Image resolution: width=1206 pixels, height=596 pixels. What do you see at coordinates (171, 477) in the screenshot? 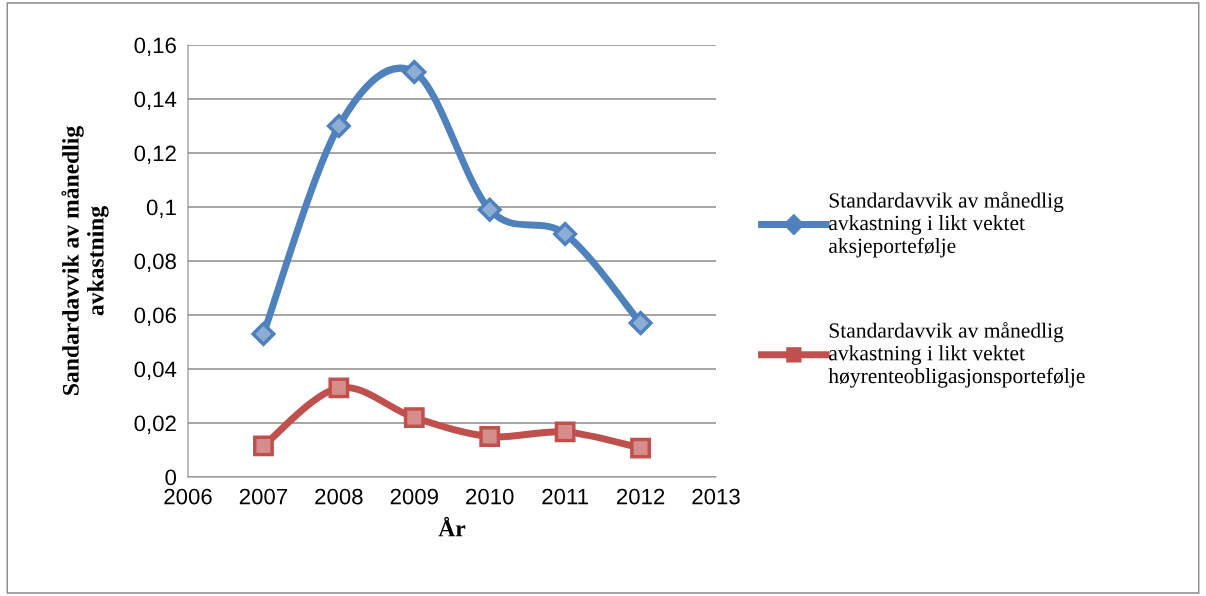
I see `y-tick-label: 0` at bounding box center [171, 477].